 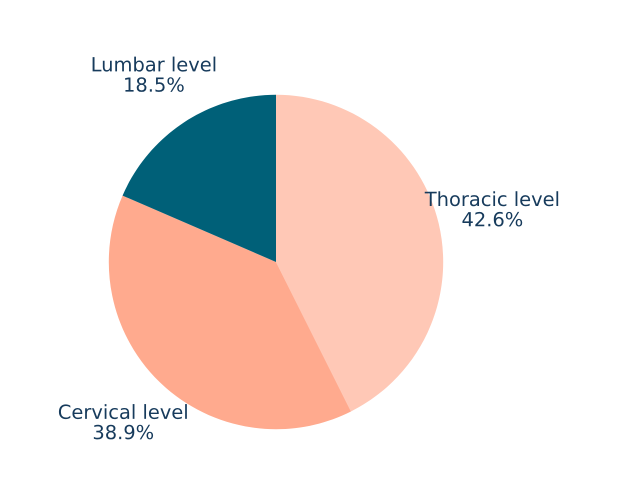 I want to click on data-label: 18.5%, so click(x=154, y=84).